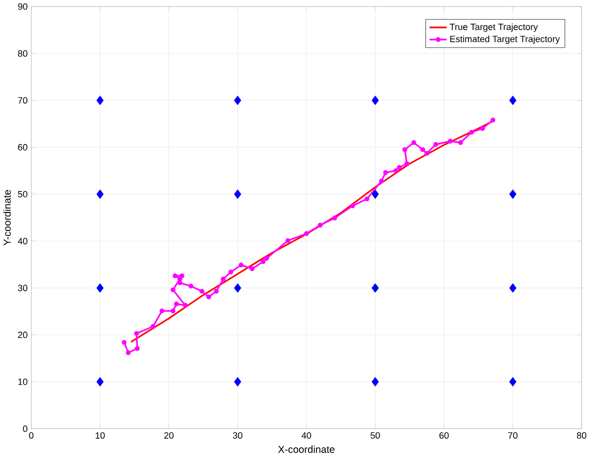  Describe the element at coordinates (581, 435) in the screenshot. I see `x-tick-label: 80` at that location.